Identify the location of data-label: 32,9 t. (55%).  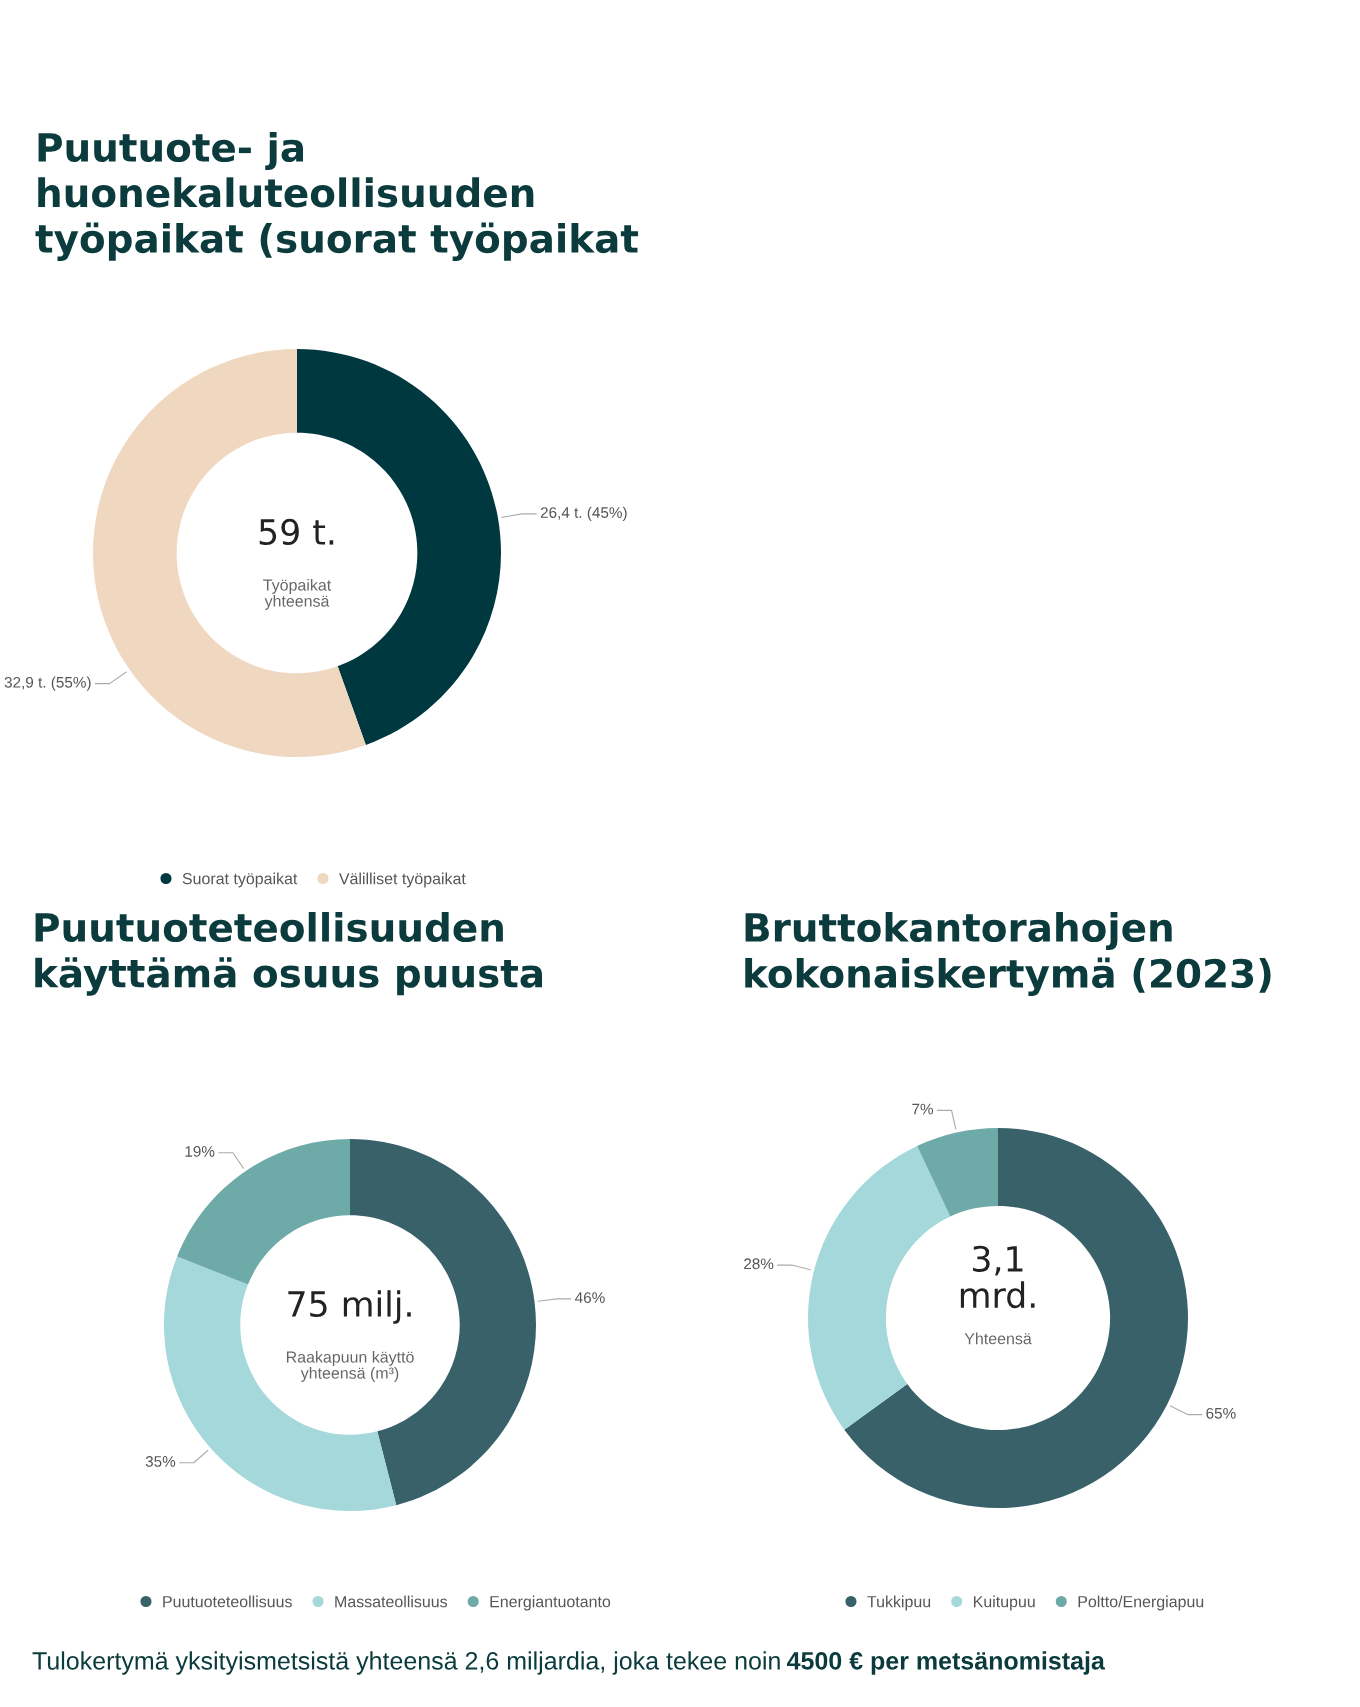
(47, 683).